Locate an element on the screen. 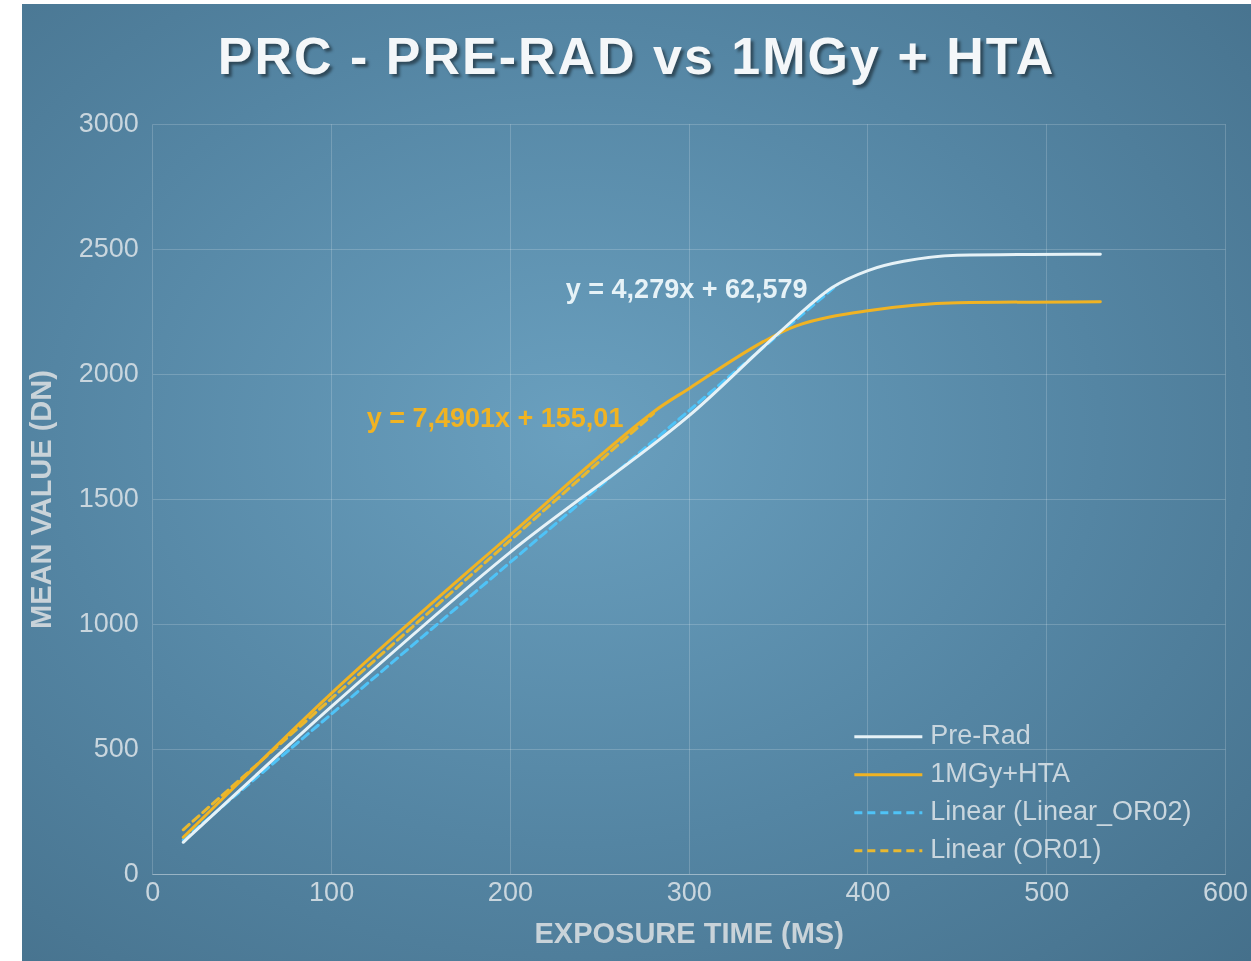 This screenshot has height=961, width=1251. legend-label: Linear (OR01) is located at coordinates (1016, 849).